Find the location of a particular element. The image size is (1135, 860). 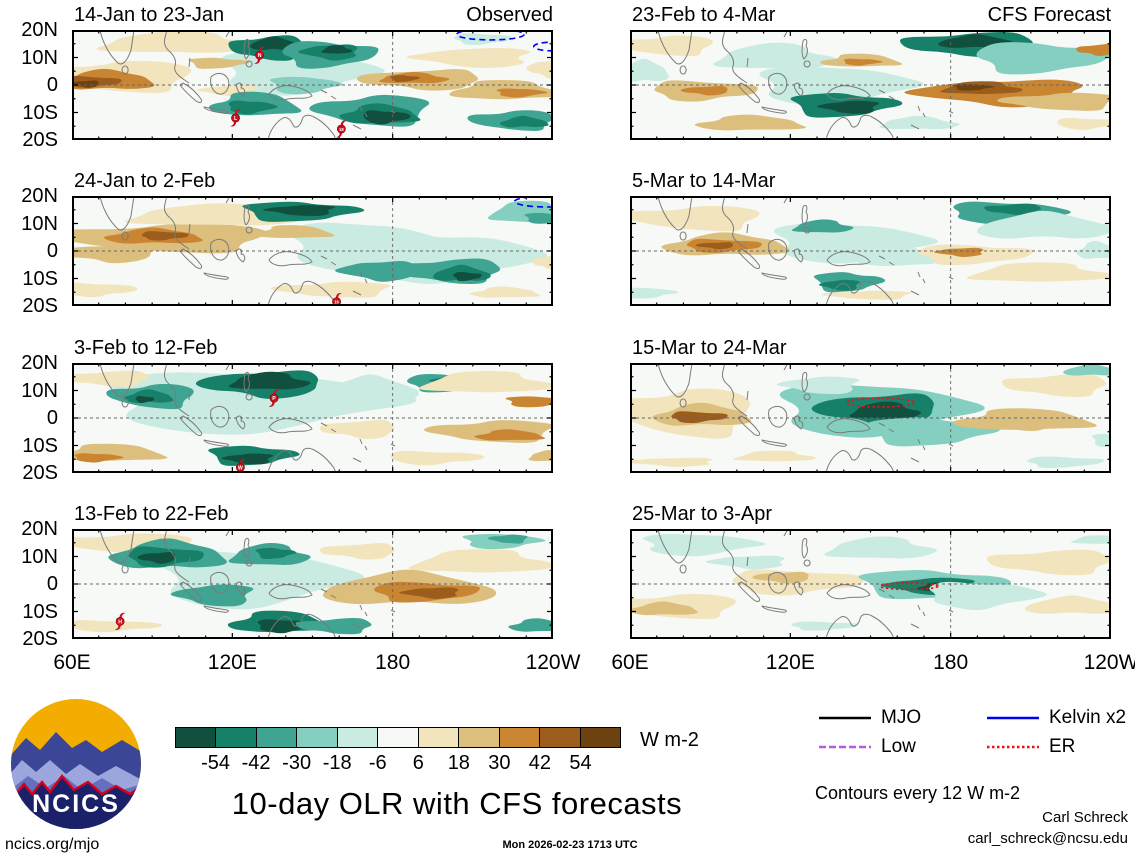

kelvin-contour is located at coordinates (542, 46).